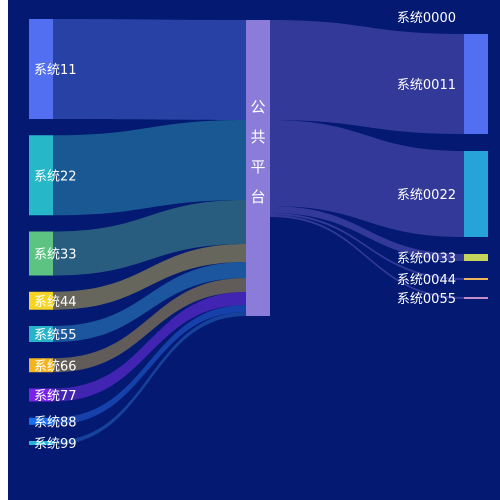  I want to click on link-99-to-hub, so click(149, 378).